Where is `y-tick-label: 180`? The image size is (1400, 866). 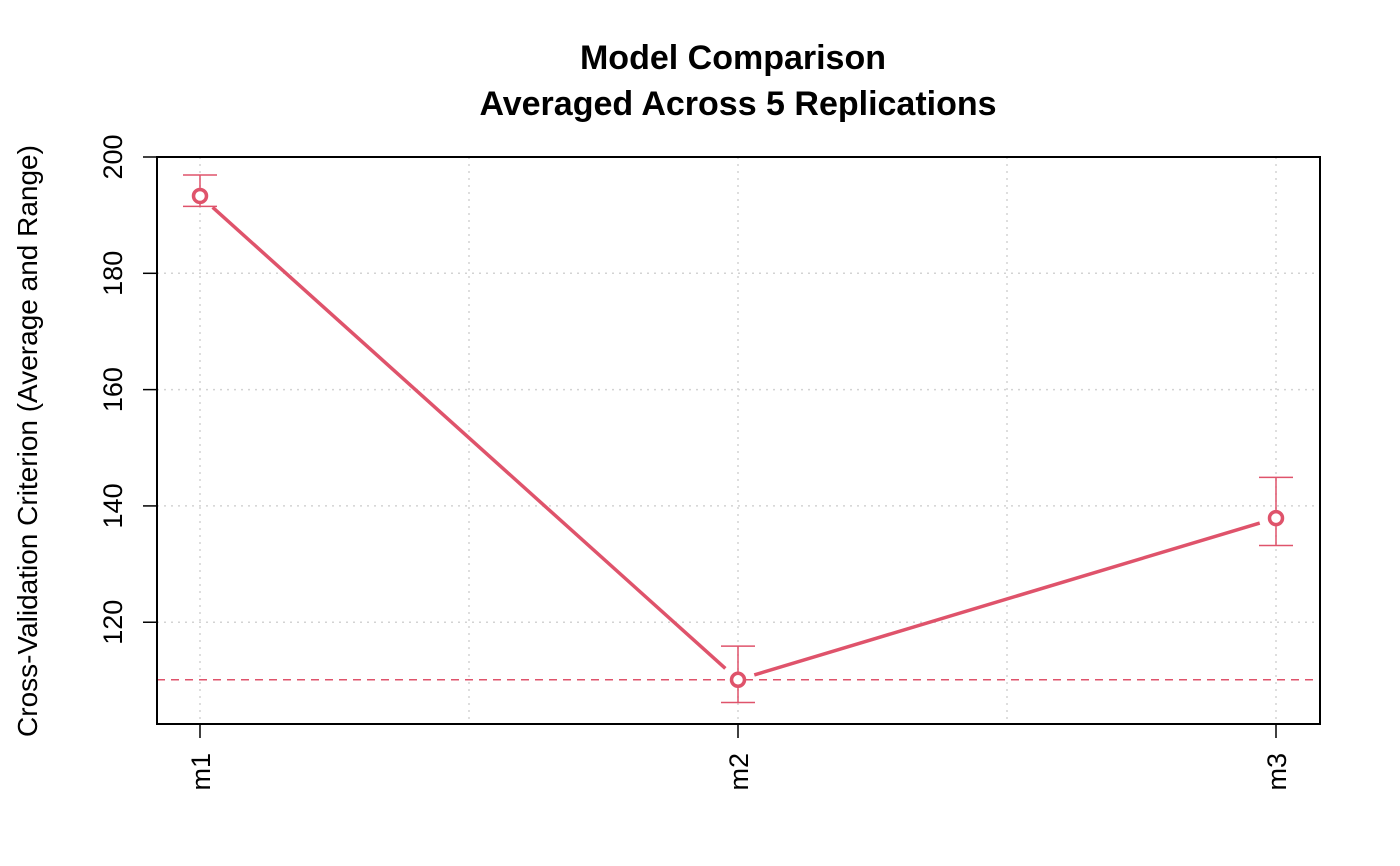 y-tick-label: 180 is located at coordinates (113, 273).